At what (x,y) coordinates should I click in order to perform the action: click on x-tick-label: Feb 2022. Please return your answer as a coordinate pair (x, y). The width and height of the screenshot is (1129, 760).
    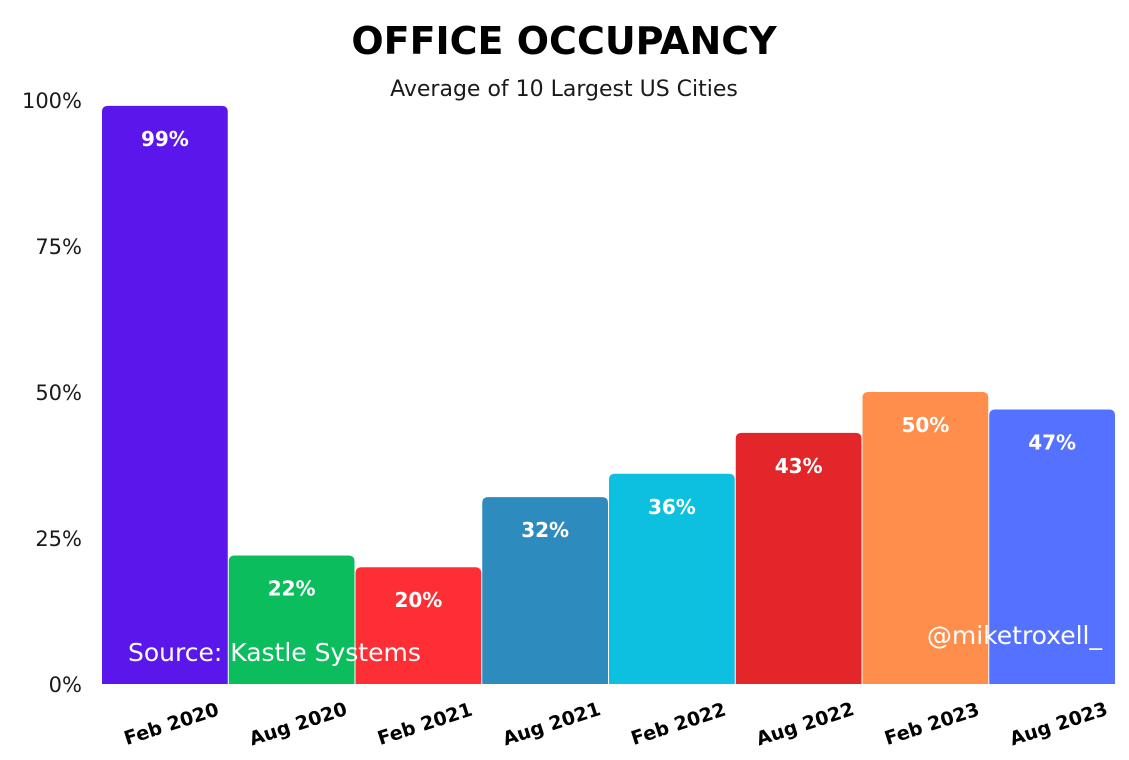
    Looking at the image, I should click on (678, 724).